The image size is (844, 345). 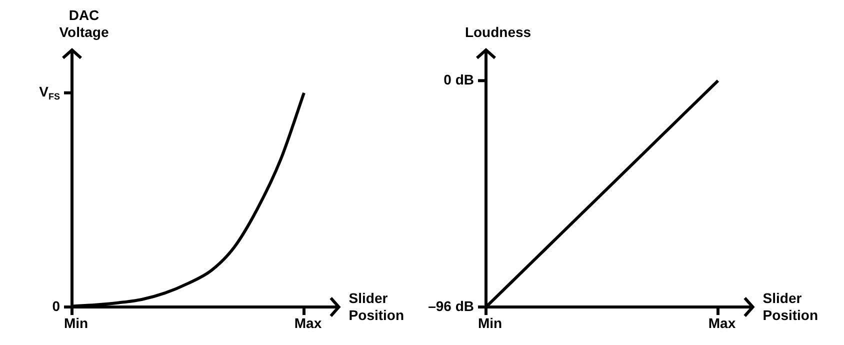 I want to click on y-tick-label: –96 dB, so click(x=451, y=306).